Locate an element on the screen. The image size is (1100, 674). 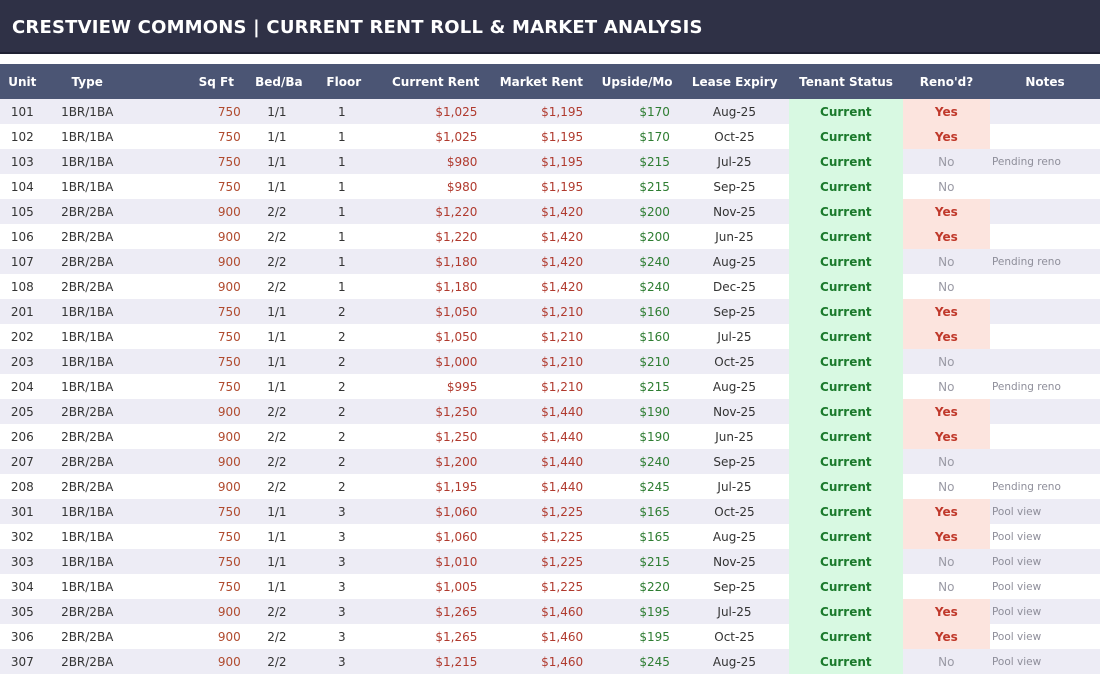
cell-upside: $215 is located at coordinates (654, 161).